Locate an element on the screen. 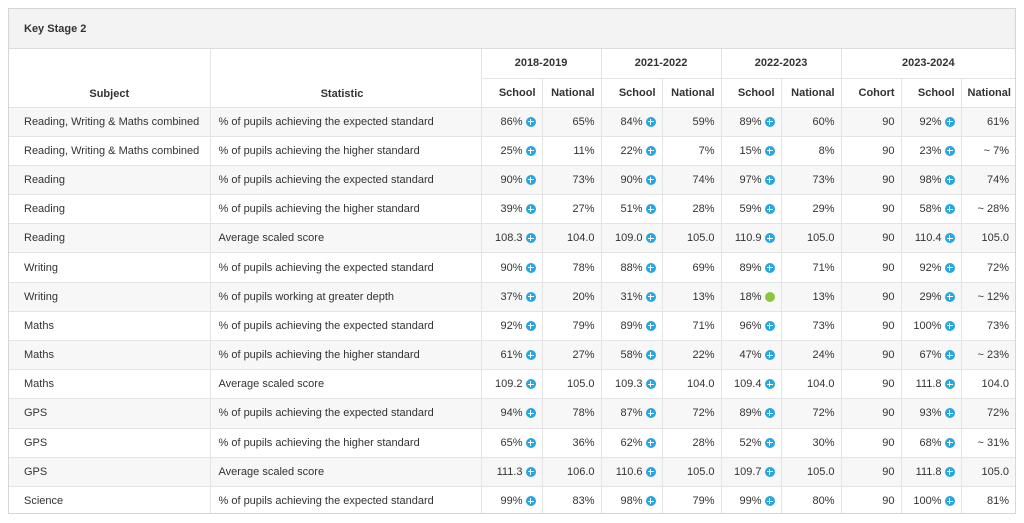  statistic-cell: % of pupils working at greater depth is located at coordinates (345, 296).